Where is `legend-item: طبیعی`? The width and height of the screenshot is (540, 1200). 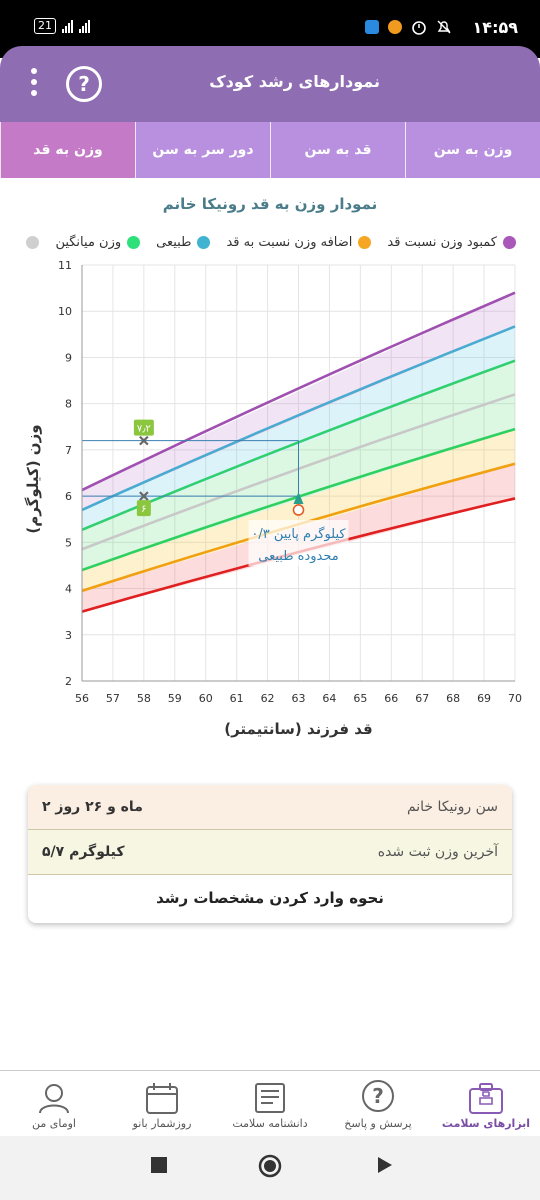
legend-item: طبیعی is located at coordinates (183, 242).